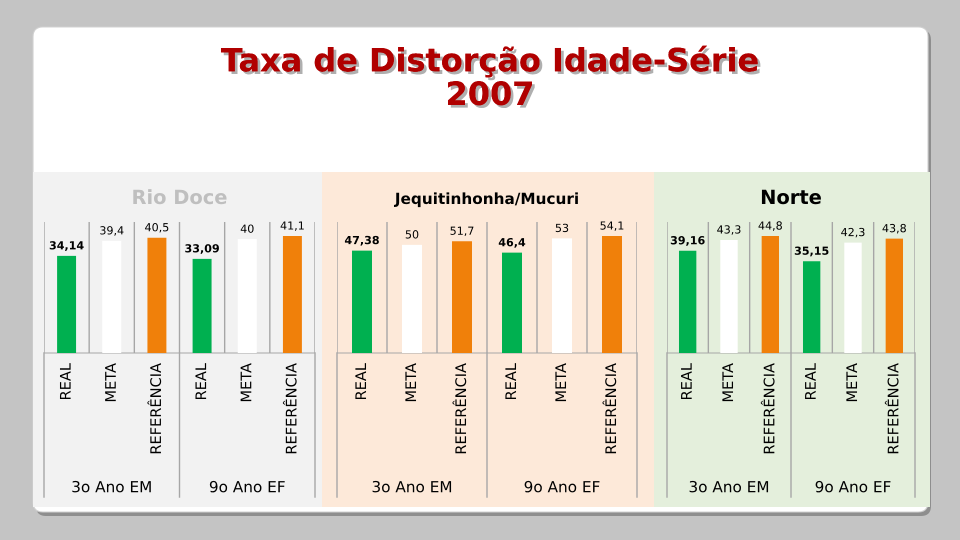  Describe the element at coordinates (490, 63) in the screenshot. I see `text: Taxa de Distorção Idade-Série` at that location.